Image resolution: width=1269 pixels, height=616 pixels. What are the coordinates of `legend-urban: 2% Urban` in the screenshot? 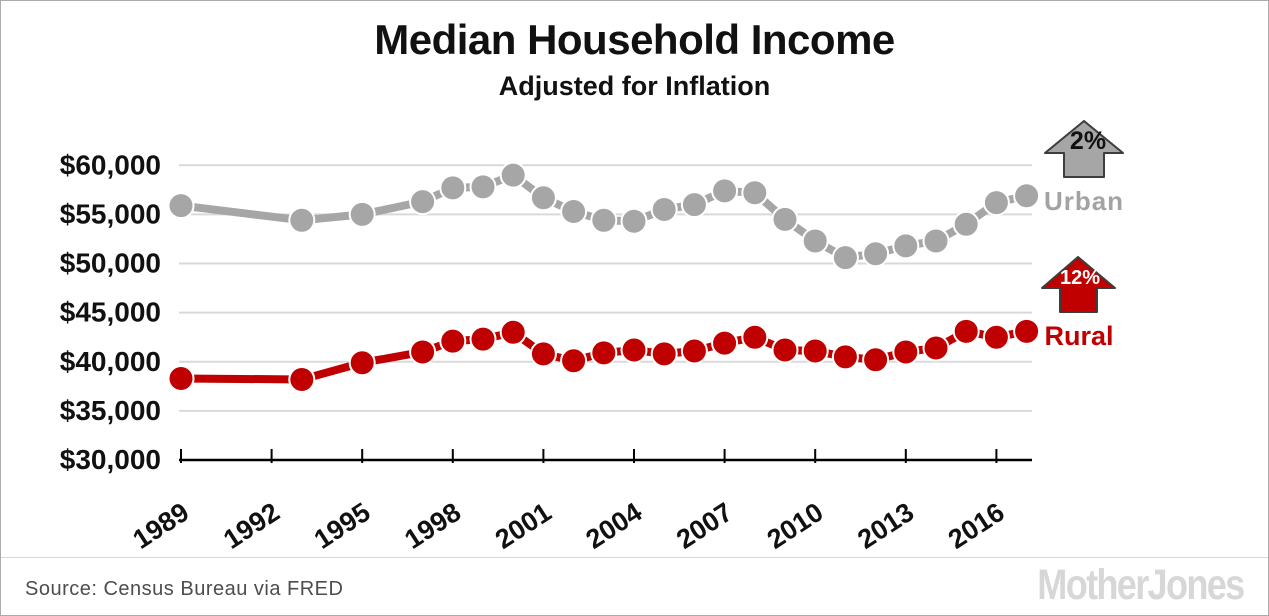 It's located at (1084, 168).